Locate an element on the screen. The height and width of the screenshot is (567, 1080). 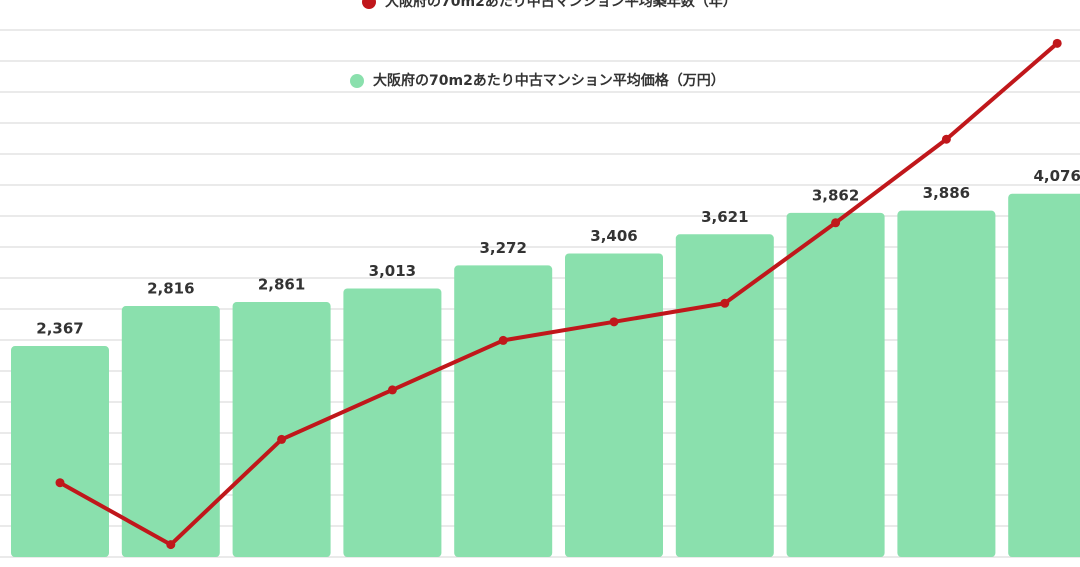
value-label: 3,272 is located at coordinates (502, 248).